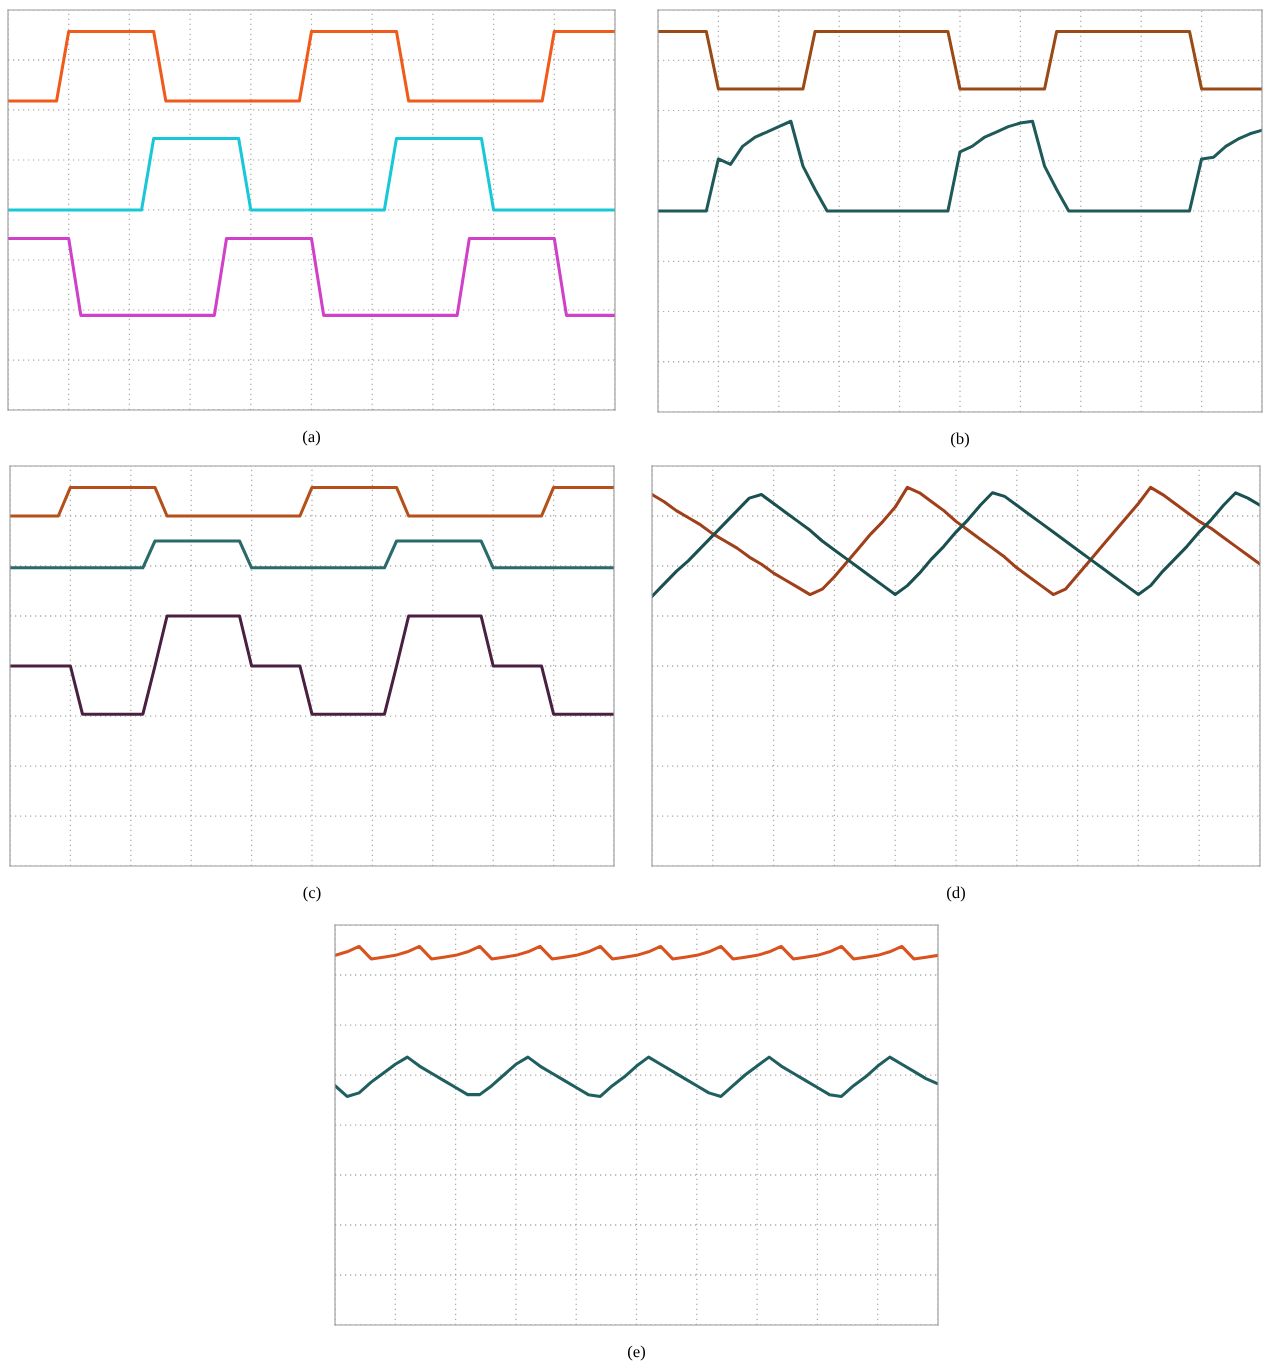 The image size is (1267, 1366). What do you see at coordinates (636, 1353) in the screenshot?
I see `text: (e)` at bounding box center [636, 1353].